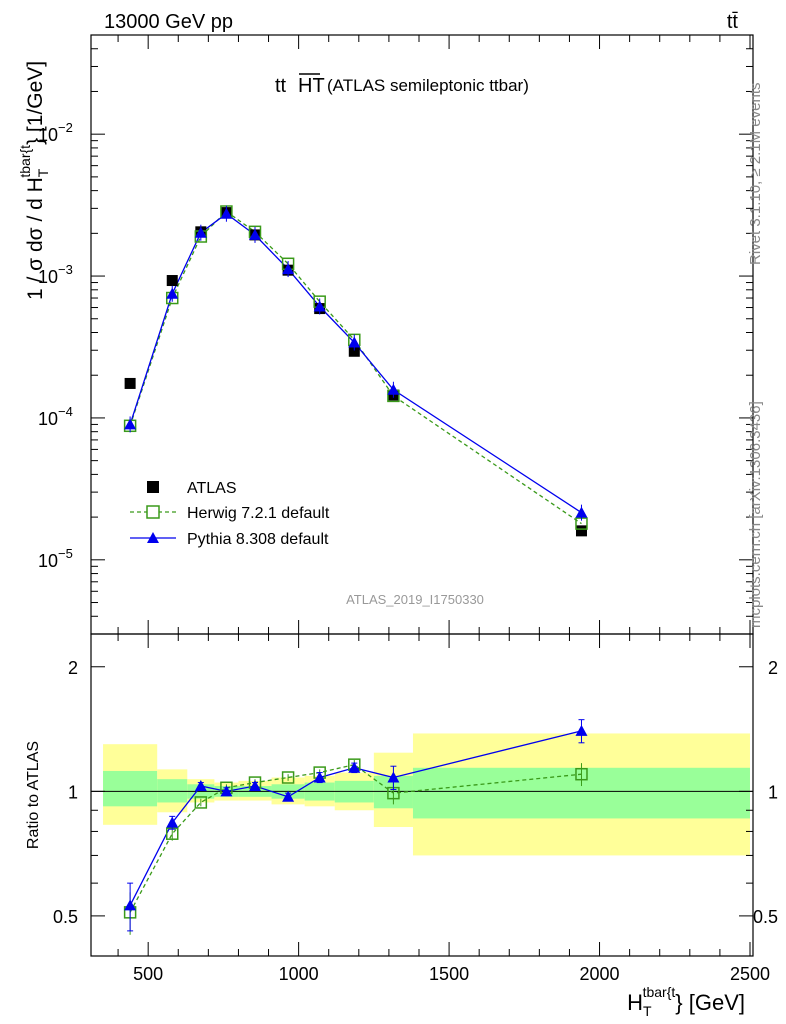 This screenshot has height=1024, width=786. What do you see at coordinates (647, 1011) in the screenshot?
I see `xlabel-sub: T` at bounding box center [647, 1011].